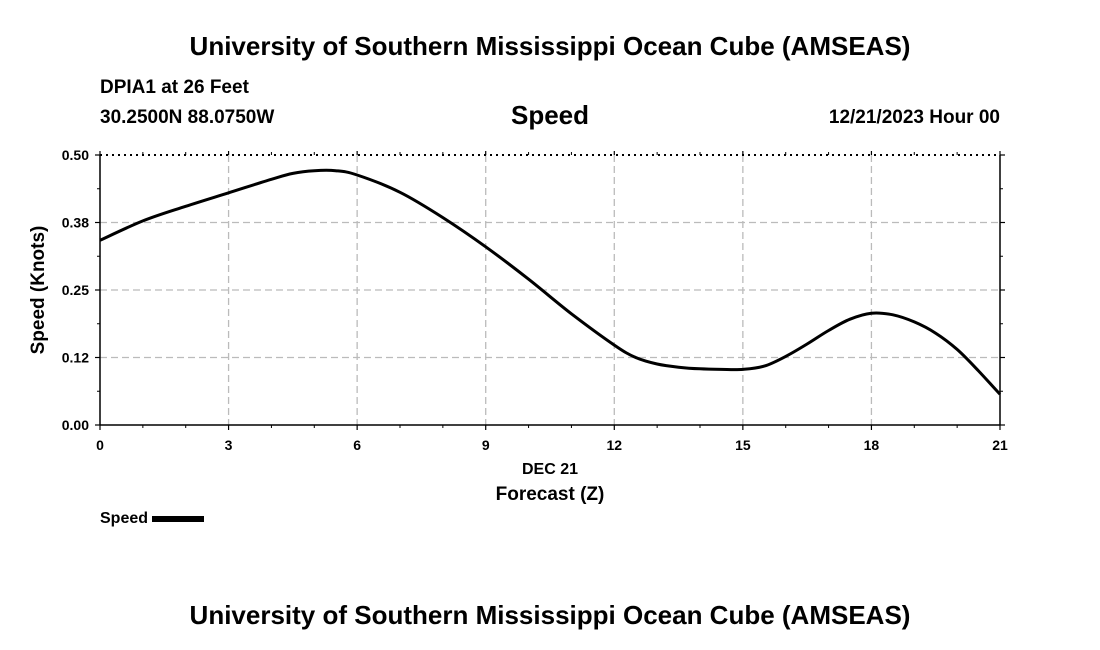 The width and height of the screenshot is (1100, 650). I want to click on x-tick-label: 18, so click(872, 445).